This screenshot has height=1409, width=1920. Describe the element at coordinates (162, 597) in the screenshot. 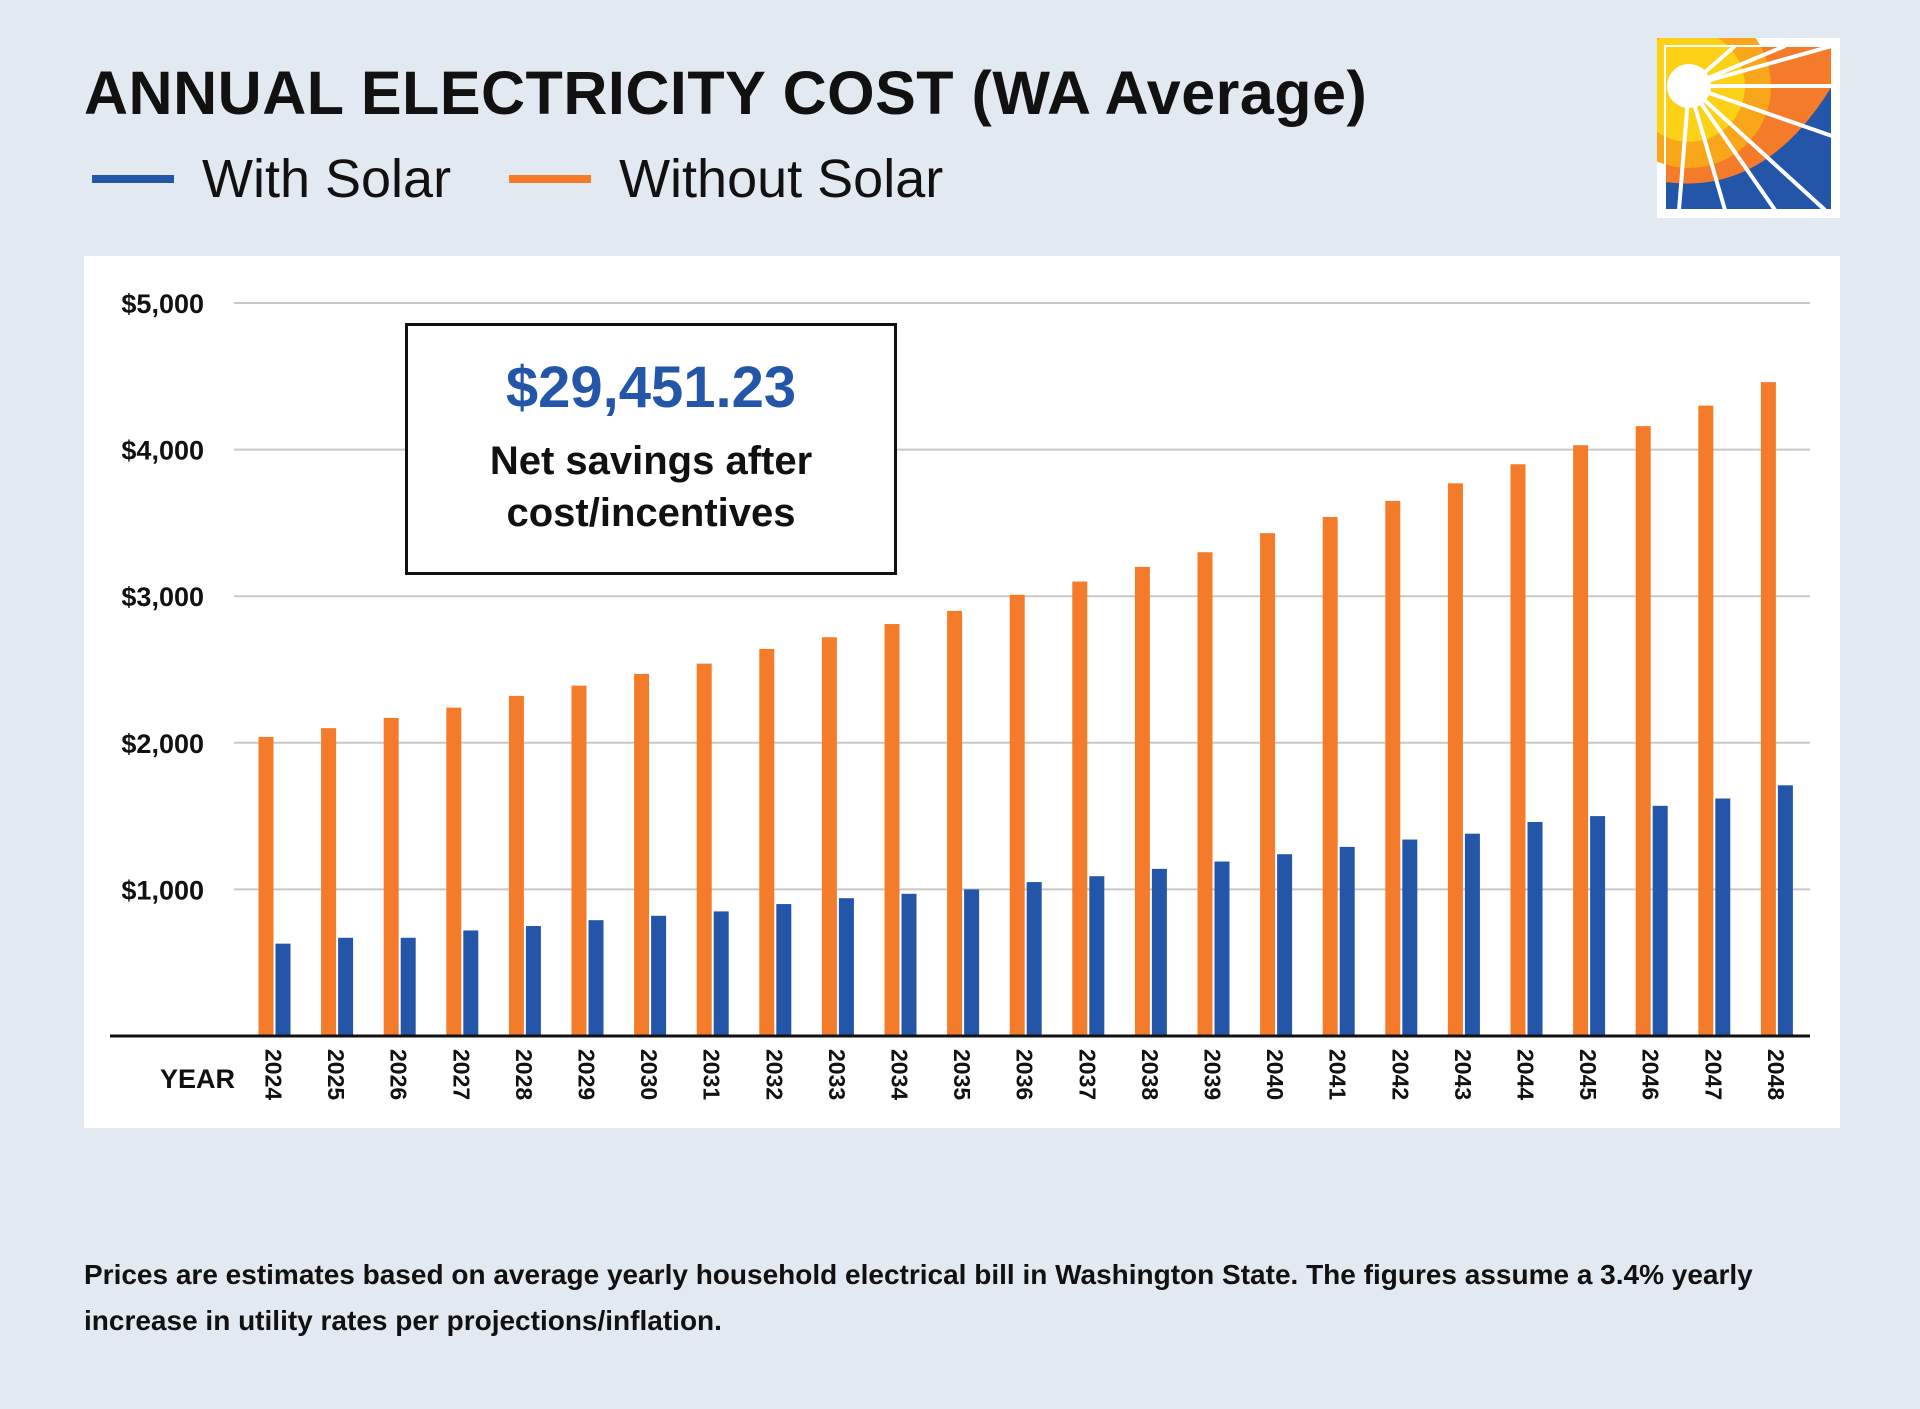

I see `y-tick-label: $3,000` at that location.